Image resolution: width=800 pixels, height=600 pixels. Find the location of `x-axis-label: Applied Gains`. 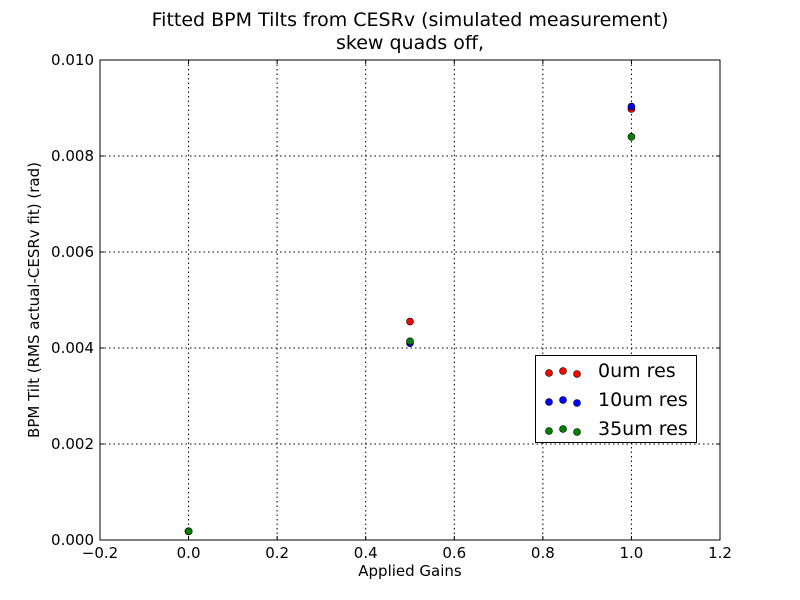

x-axis-label: Applied Gains is located at coordinates (410, 571).